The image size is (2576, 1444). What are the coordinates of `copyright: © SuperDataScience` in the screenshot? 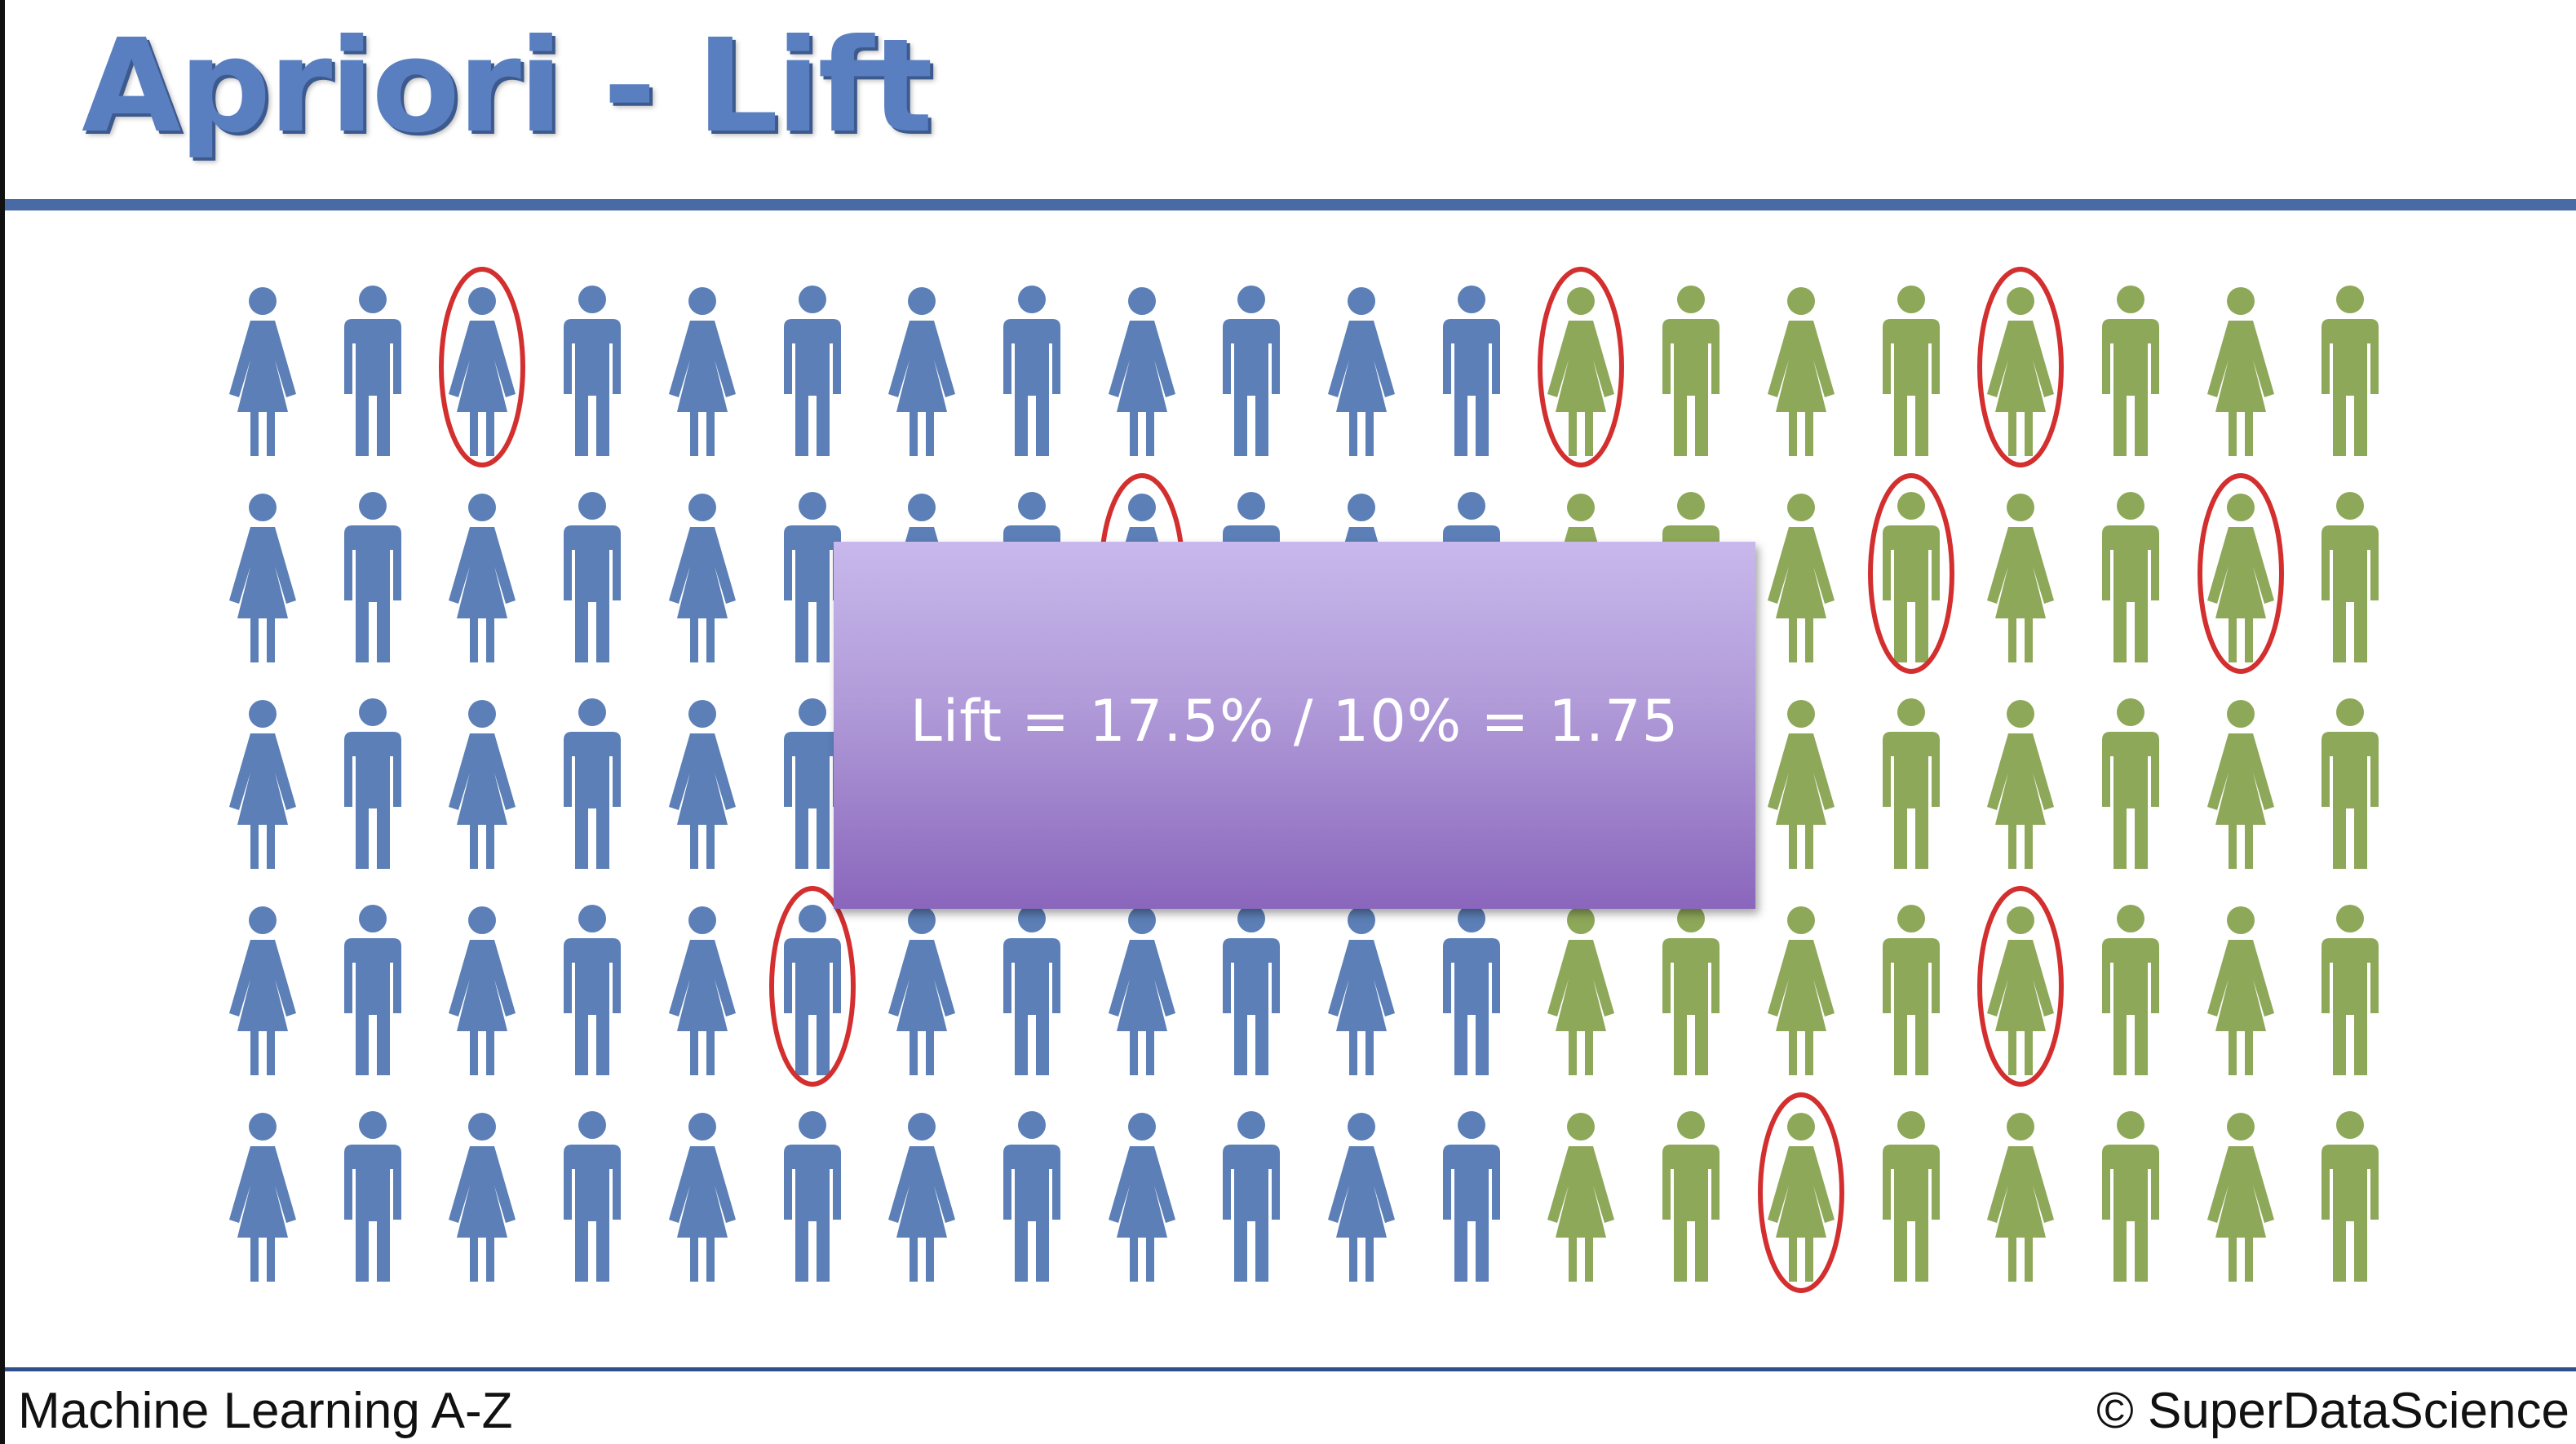 It's located at (2332, 1411).